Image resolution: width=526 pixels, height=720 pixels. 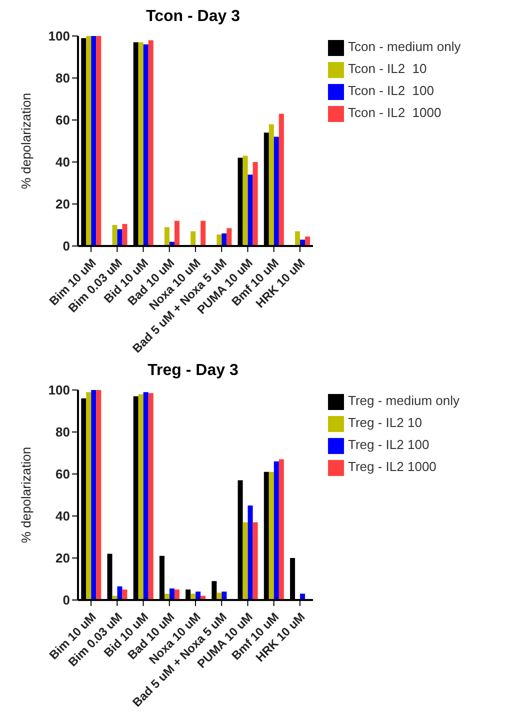 I want to click on legend-label: Tcon - IL2 1000, so click(x=395, y=112).